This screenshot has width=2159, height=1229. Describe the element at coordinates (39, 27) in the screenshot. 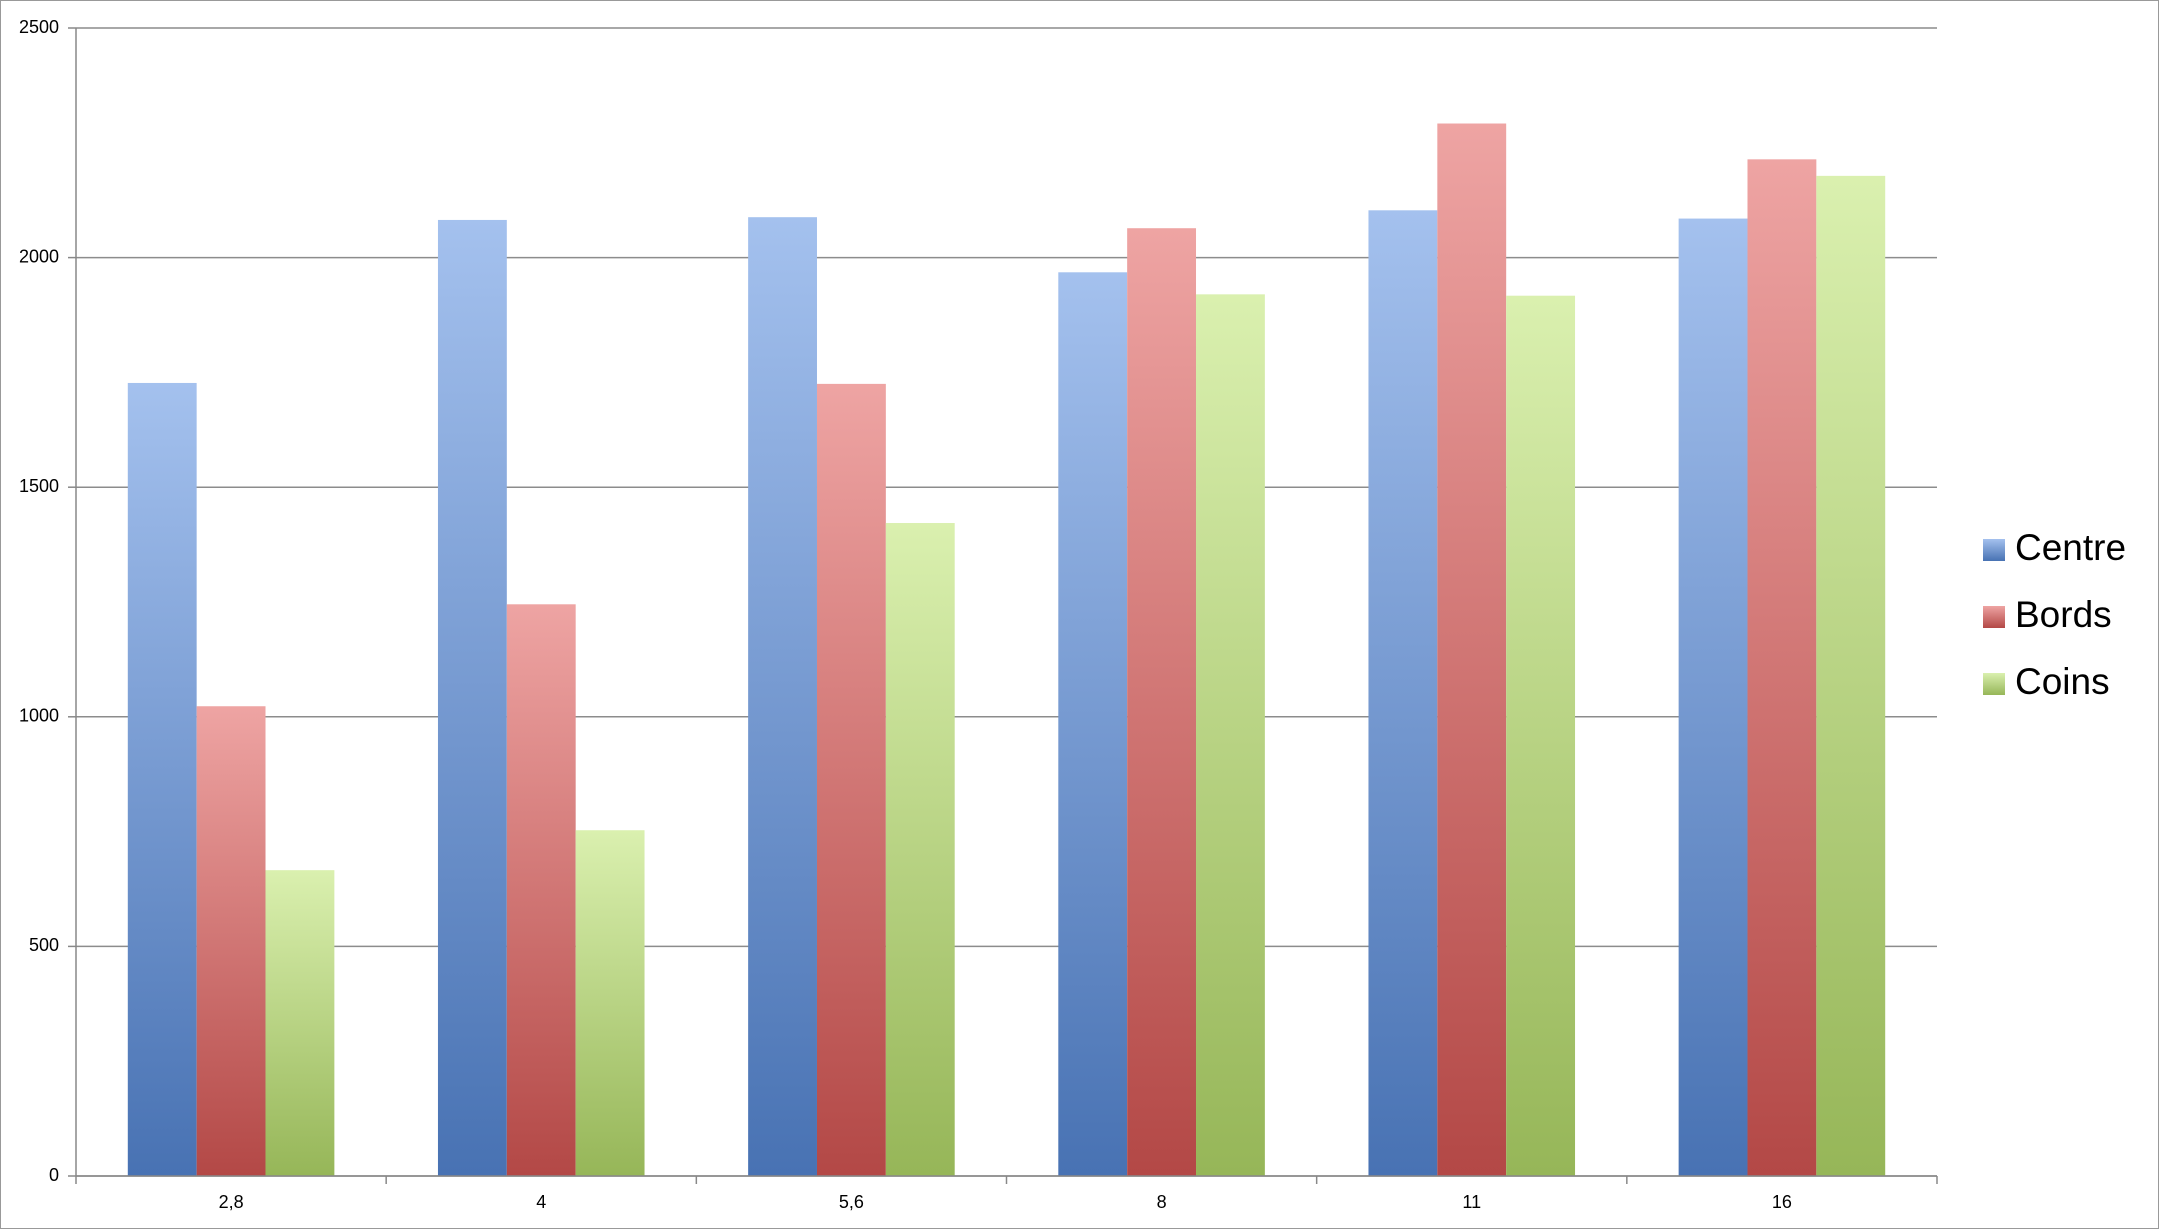

I see `y-tick-label: 2500` at that location.